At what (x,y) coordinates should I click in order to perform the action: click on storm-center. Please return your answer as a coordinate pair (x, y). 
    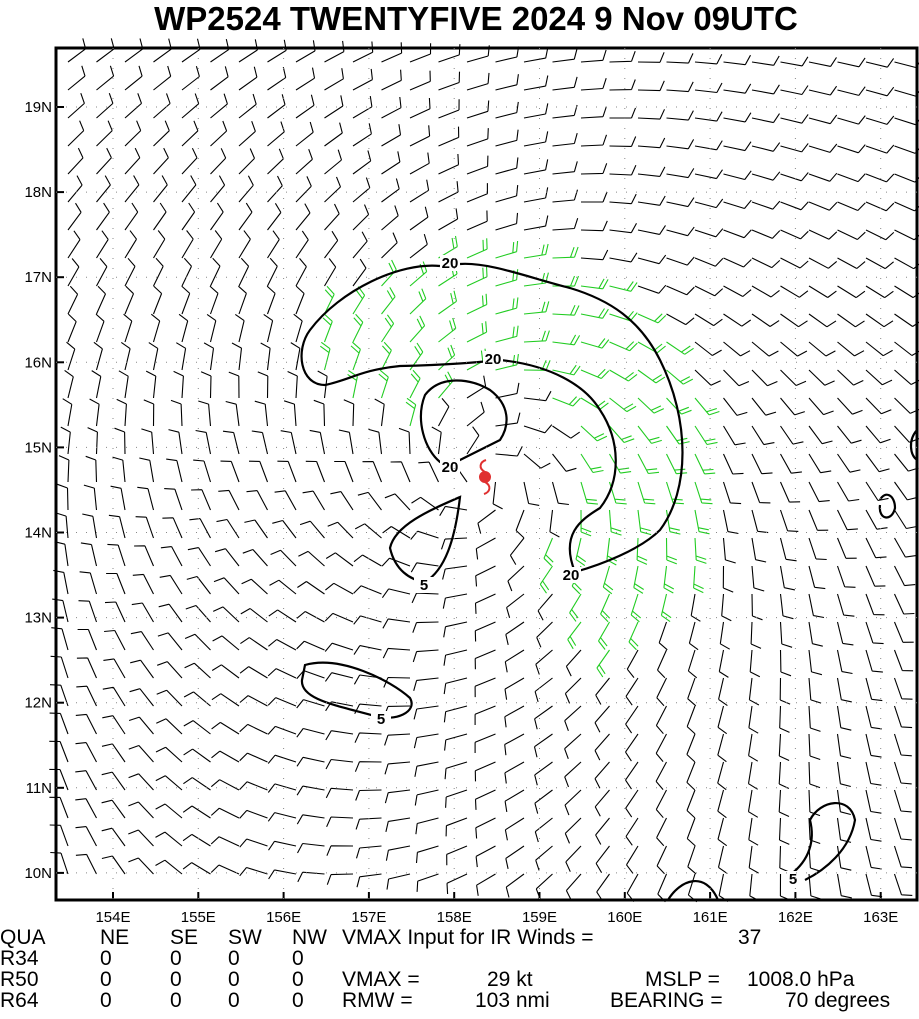
    Looking at the image, I should click on (485, 477).